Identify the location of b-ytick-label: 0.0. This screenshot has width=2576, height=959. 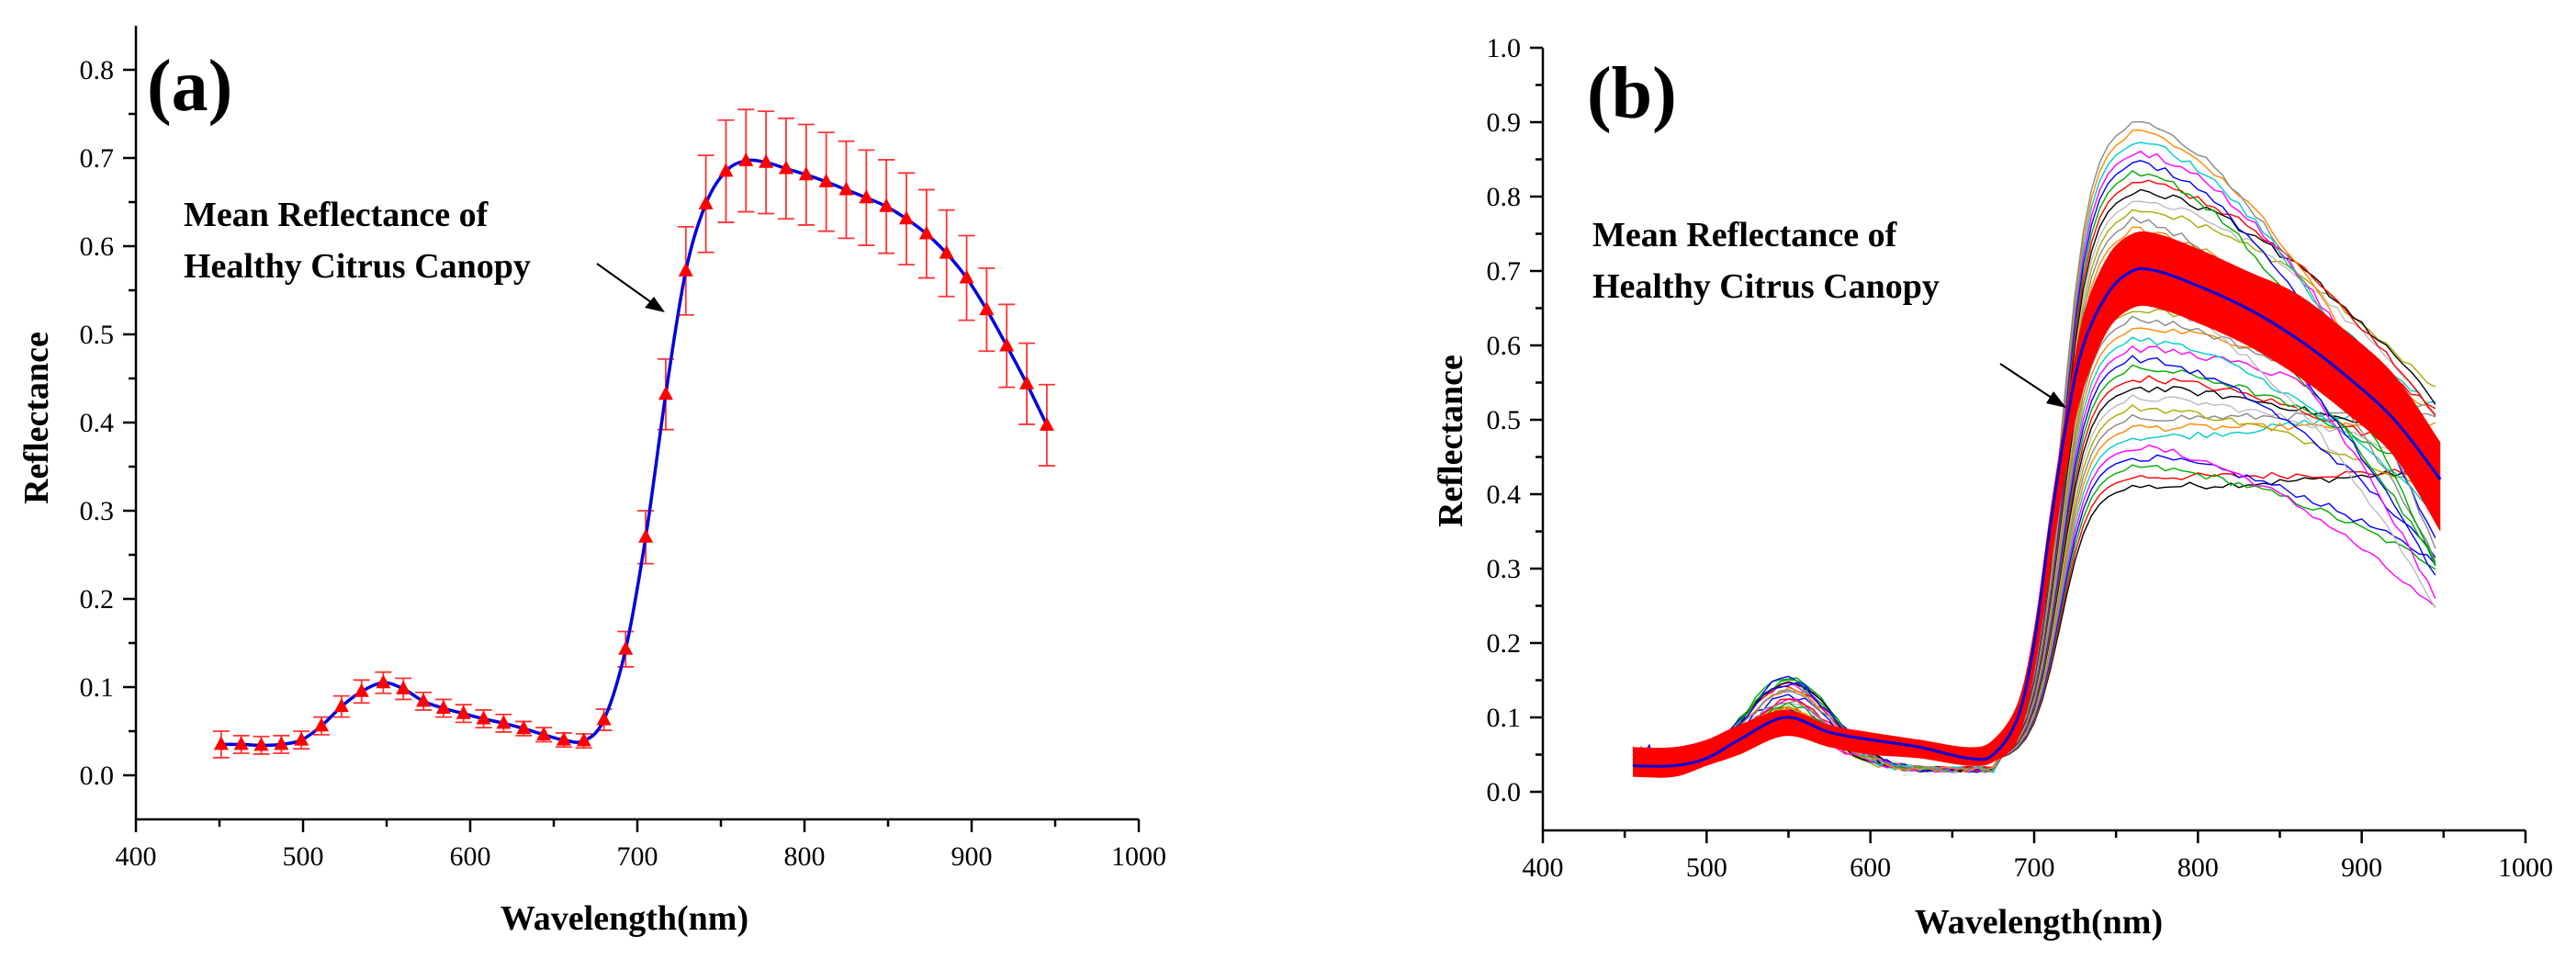
(1504, 792).